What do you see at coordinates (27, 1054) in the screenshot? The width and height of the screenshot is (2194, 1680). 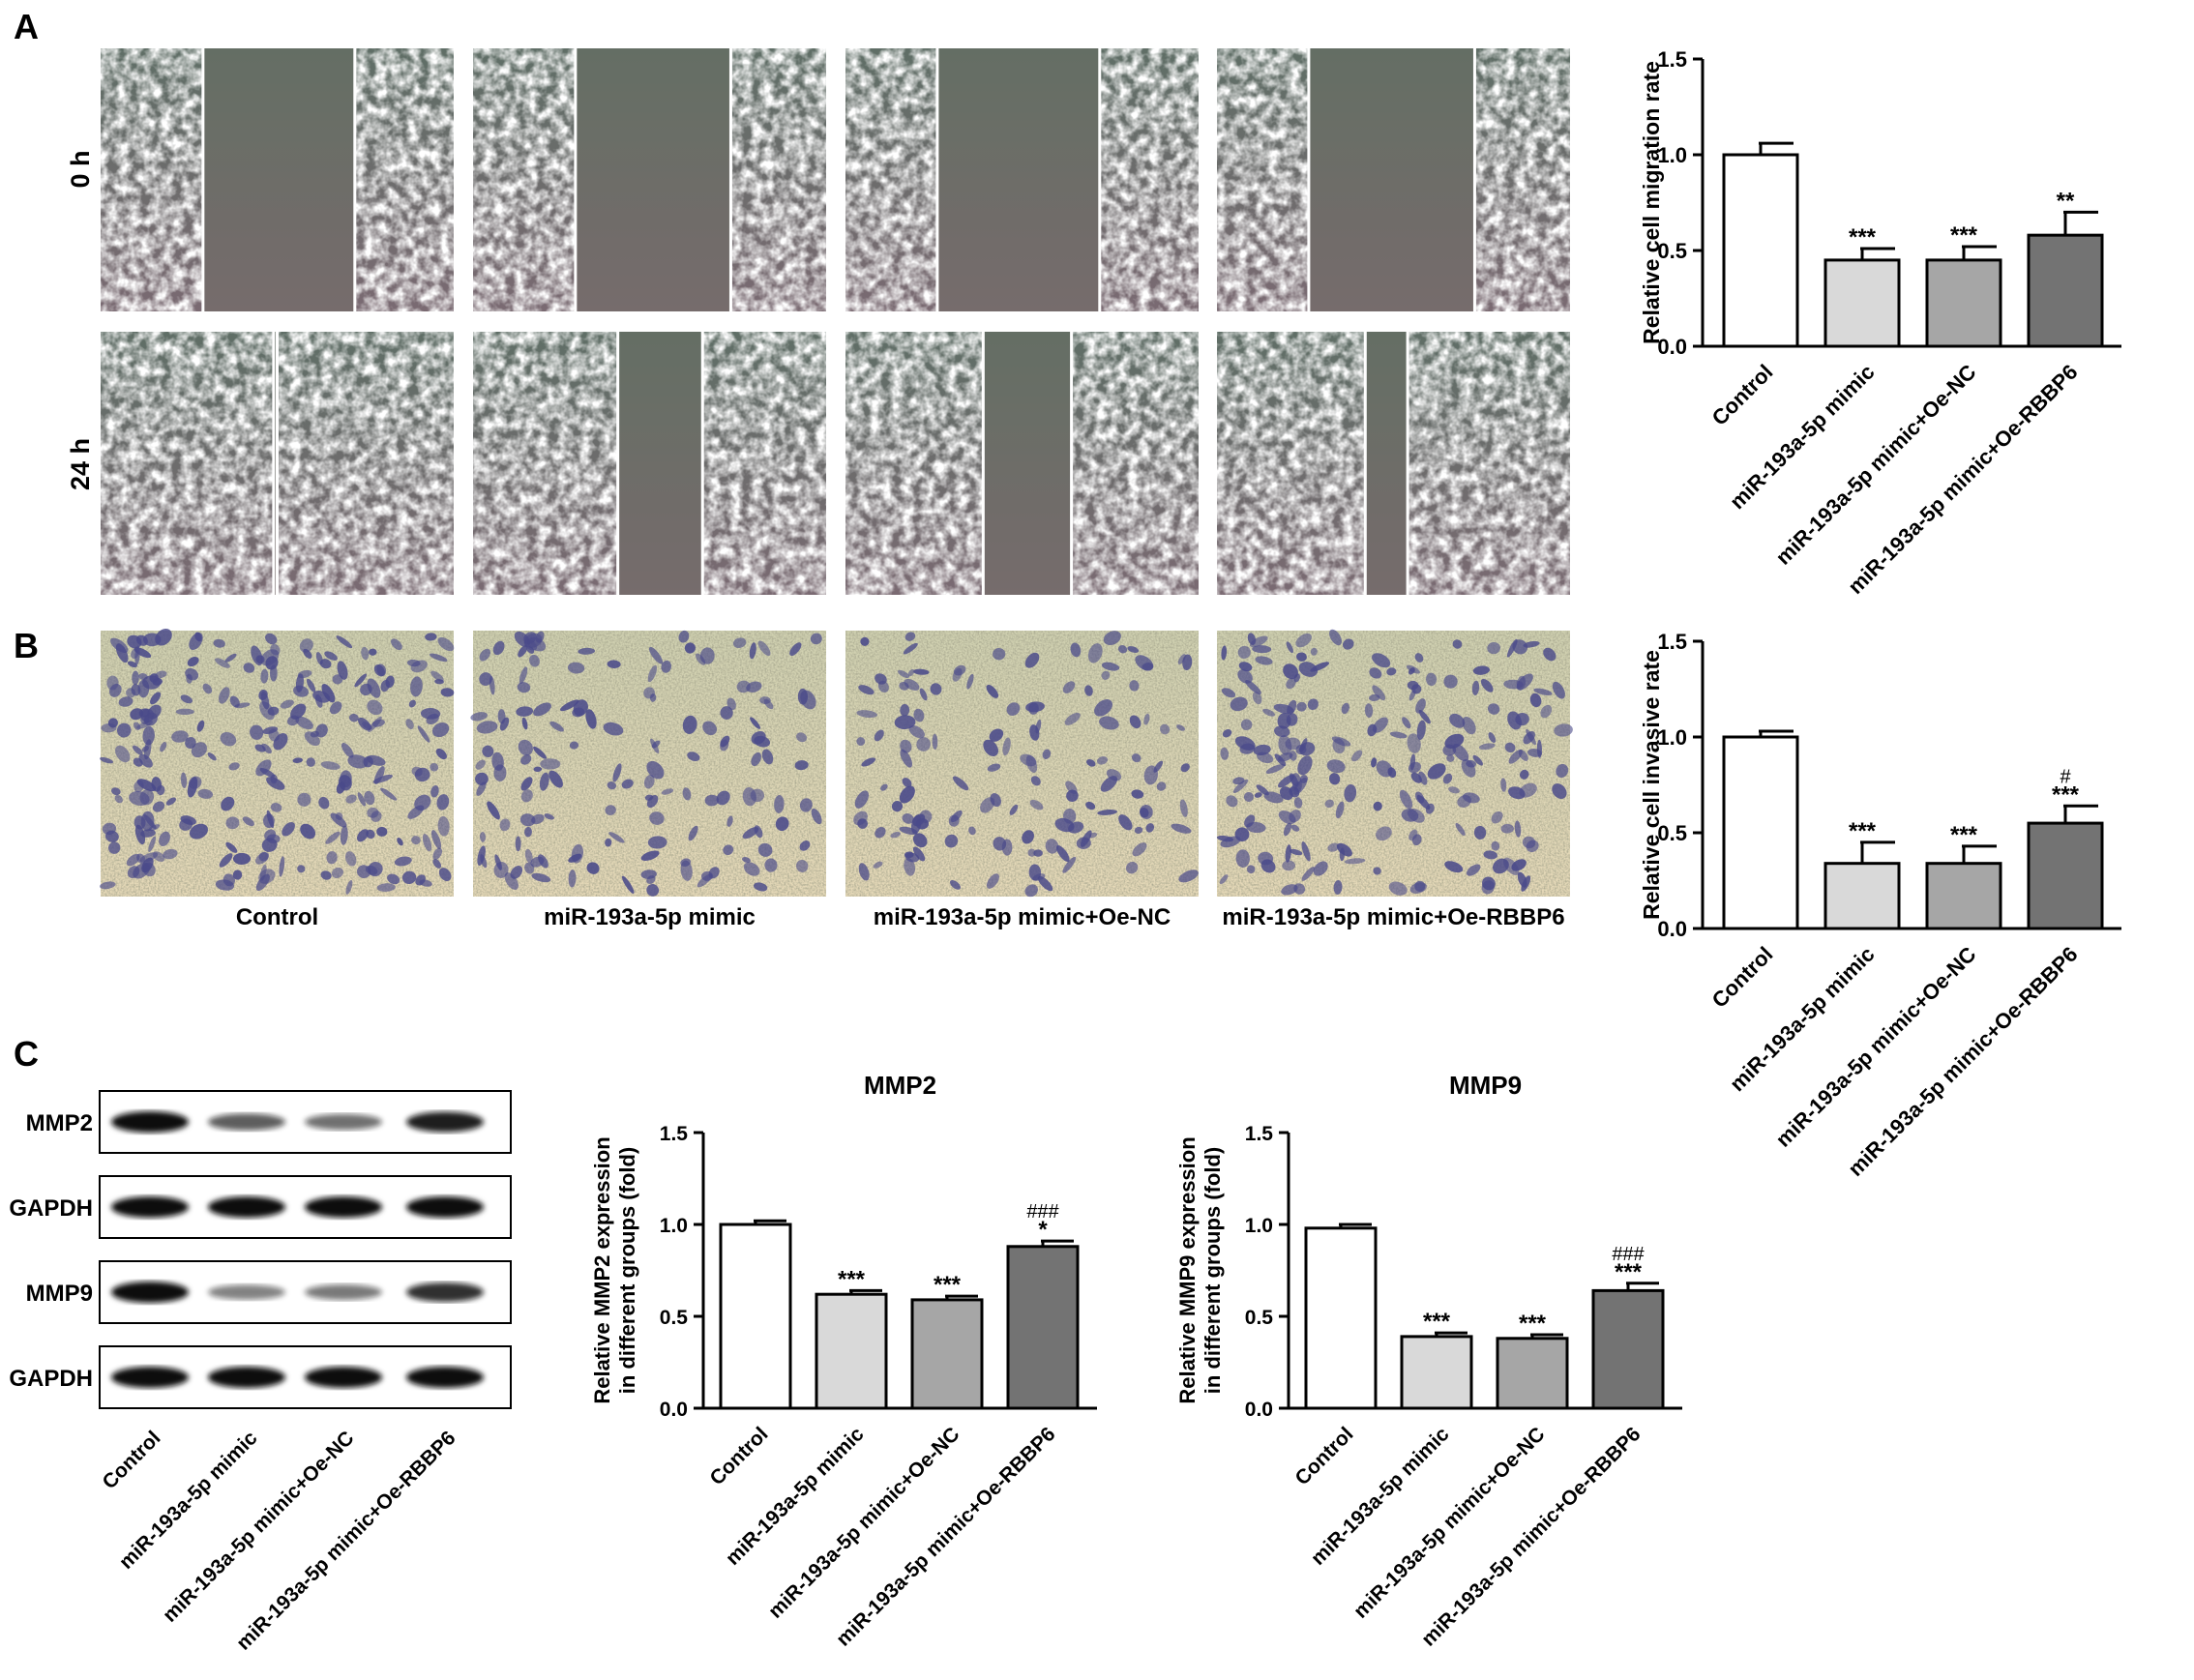 I see `panel-label-c: C` at bounding box center [27, 1054].